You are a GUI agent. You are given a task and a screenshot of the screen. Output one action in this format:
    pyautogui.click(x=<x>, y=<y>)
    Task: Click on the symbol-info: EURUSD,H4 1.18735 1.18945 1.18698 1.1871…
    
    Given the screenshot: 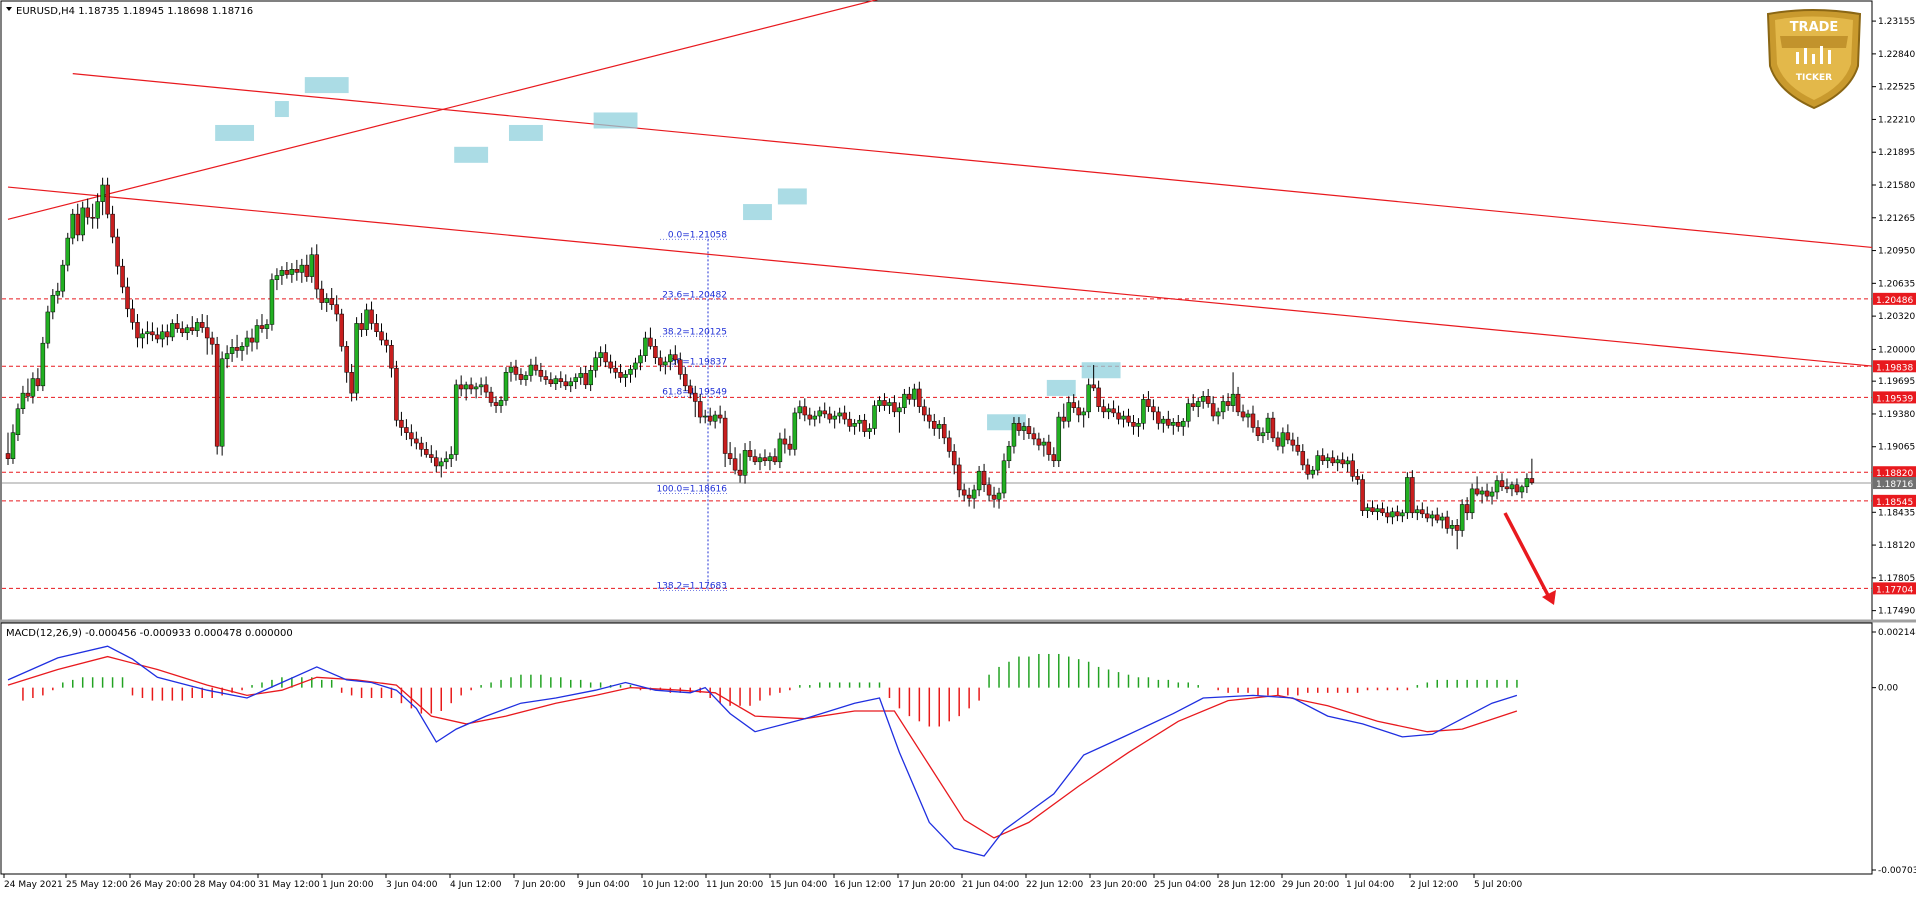 What is the action you would take?
    pyautogui.click(x=134, y=11)
    